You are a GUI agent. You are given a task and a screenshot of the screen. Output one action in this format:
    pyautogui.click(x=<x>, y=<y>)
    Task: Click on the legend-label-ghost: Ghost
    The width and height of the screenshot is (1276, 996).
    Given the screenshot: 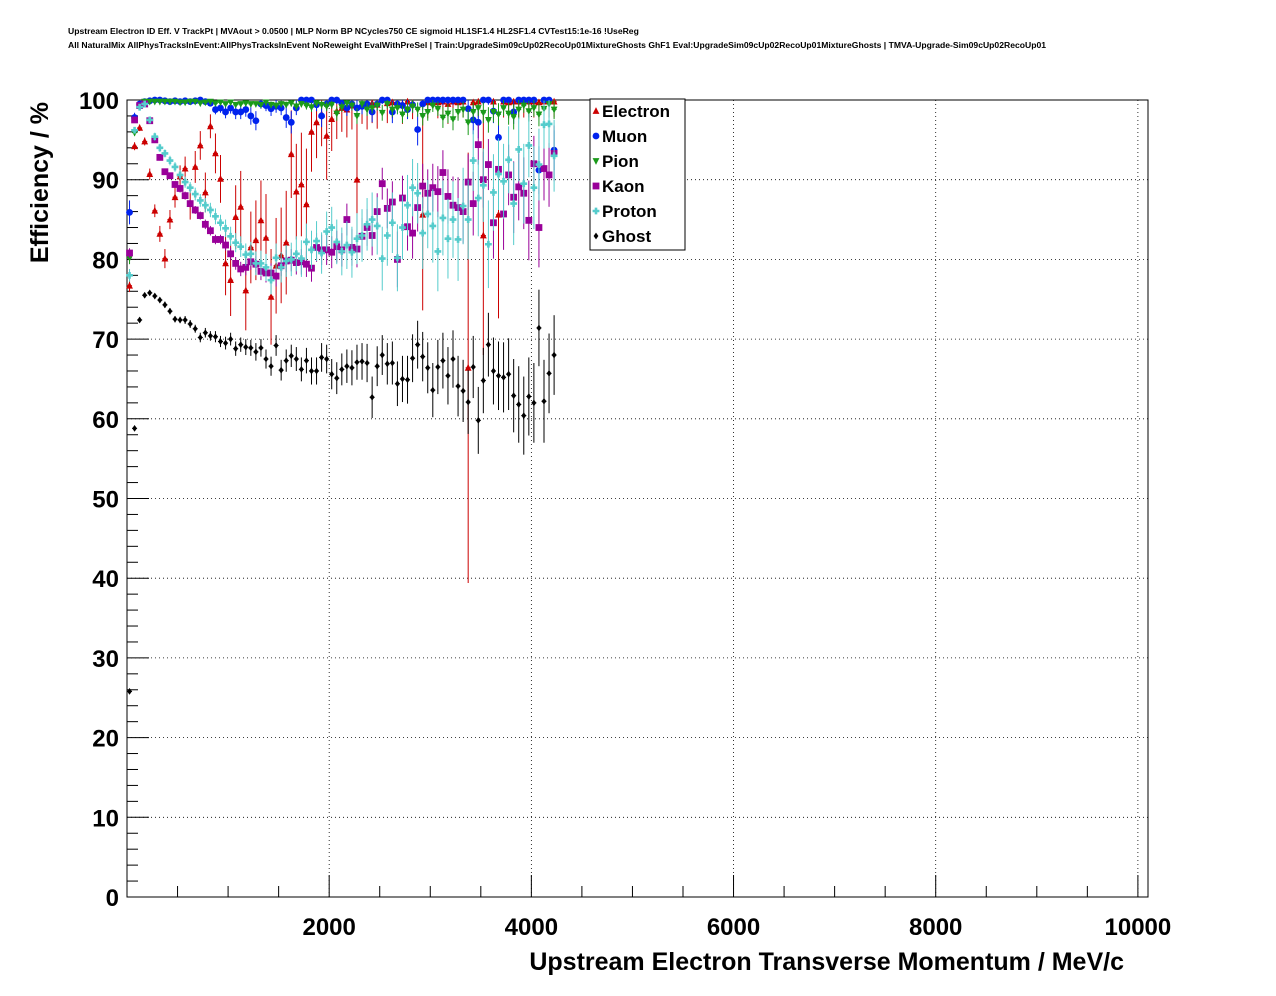 What is the action you would take?
    pyautogui.click(x=626, y=236)
    